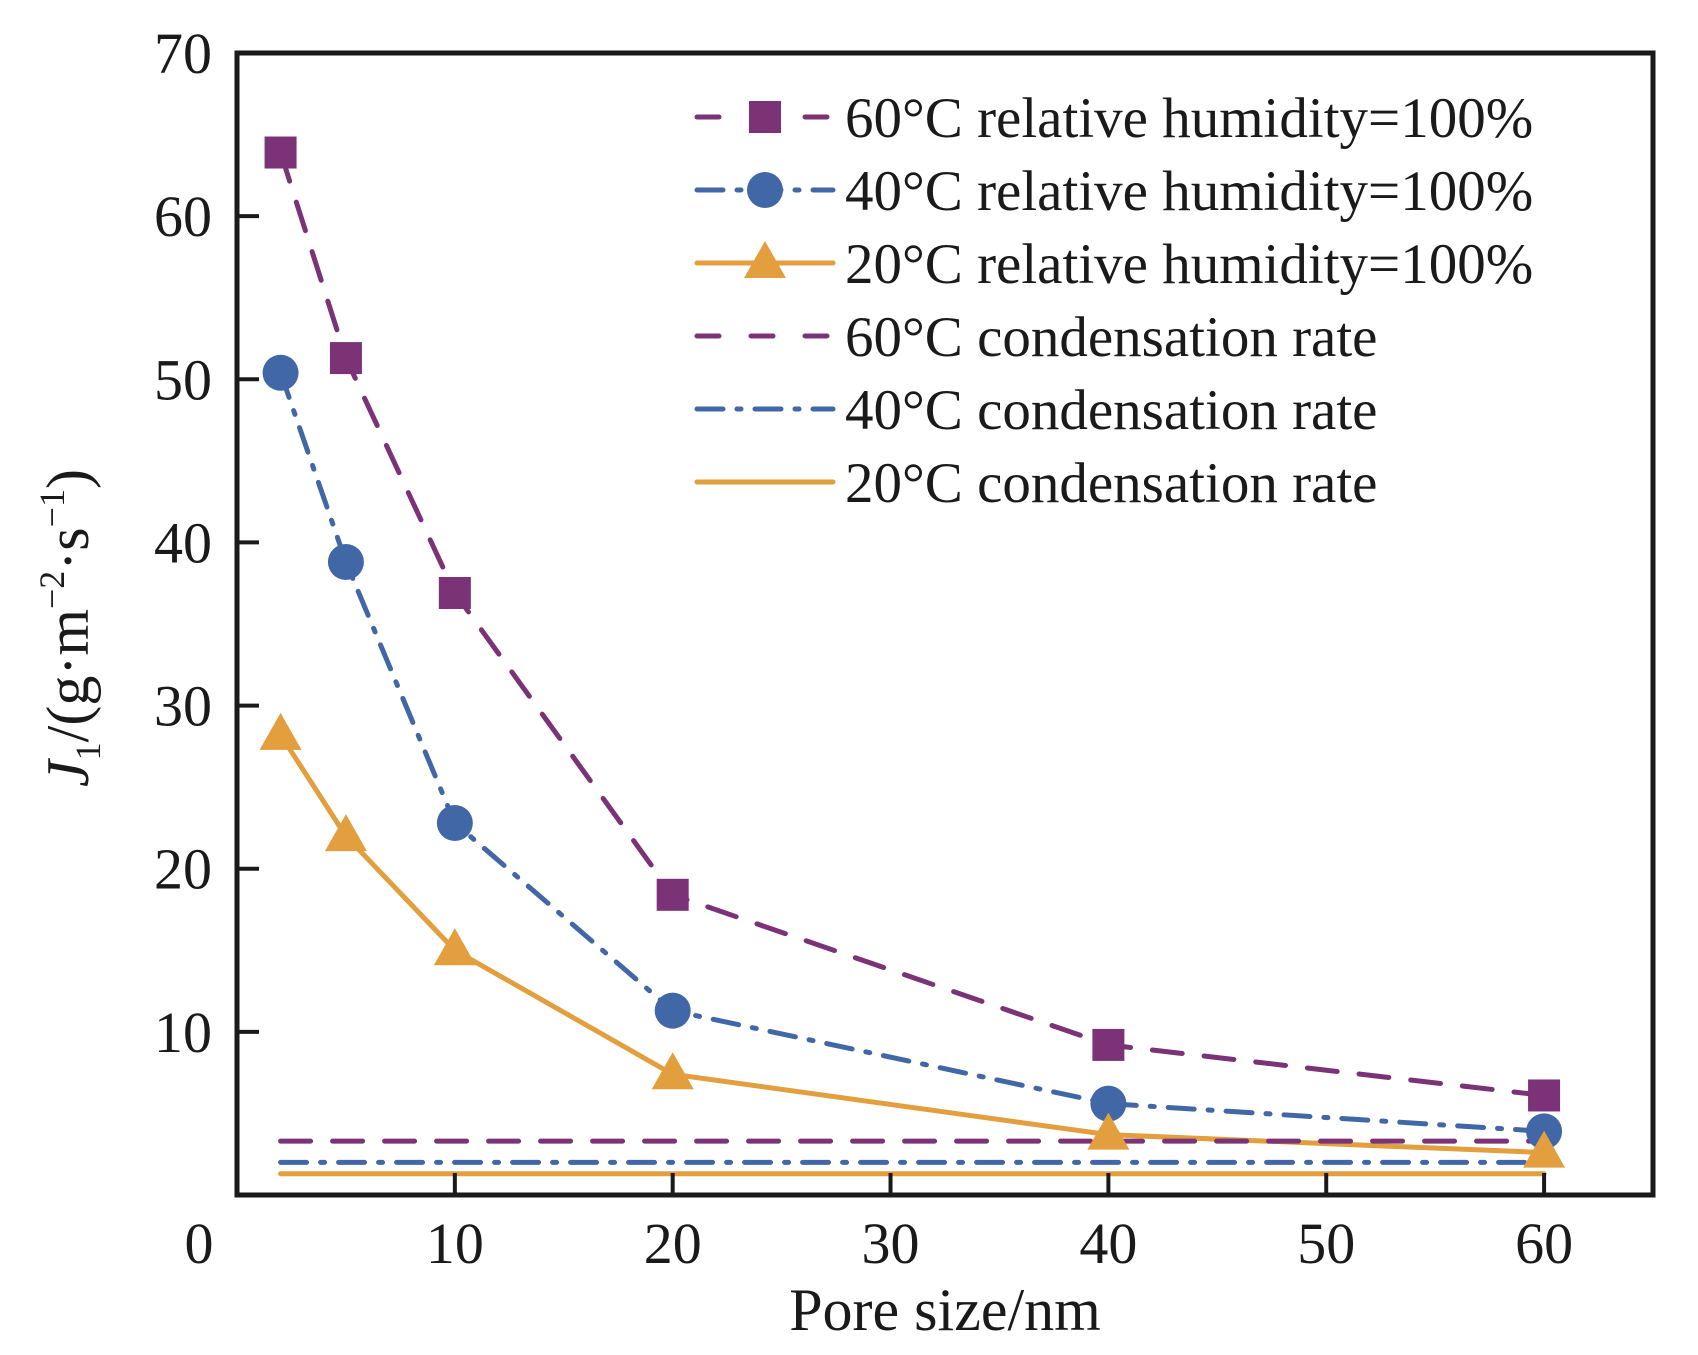 Image resolution: width=1698 pixels, height=1355 pixels. What do you see at coordinates (183, 216) in the screenshot?
I see `y-tick-label: 60` at bounding box center [183, 216].